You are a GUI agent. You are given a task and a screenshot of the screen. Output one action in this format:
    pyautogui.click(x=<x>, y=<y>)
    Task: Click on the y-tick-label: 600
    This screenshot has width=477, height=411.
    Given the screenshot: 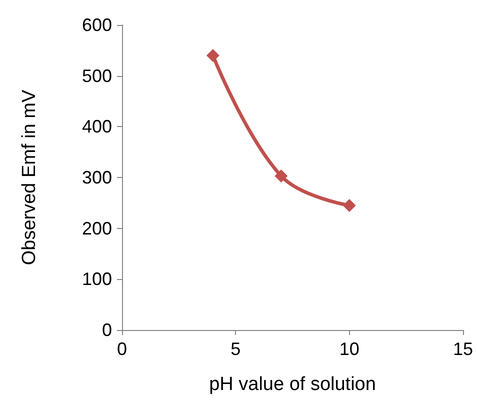 What is the action you would take?
    pyautogui.click(x=97, y=25)
    